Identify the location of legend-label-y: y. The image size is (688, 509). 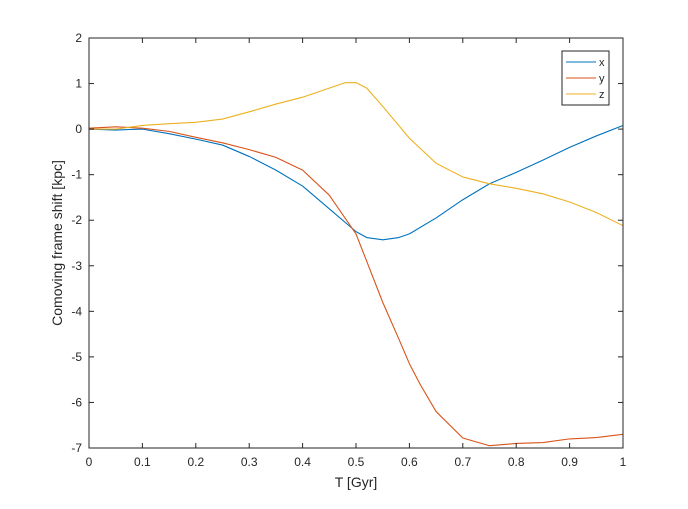
(602, 79).